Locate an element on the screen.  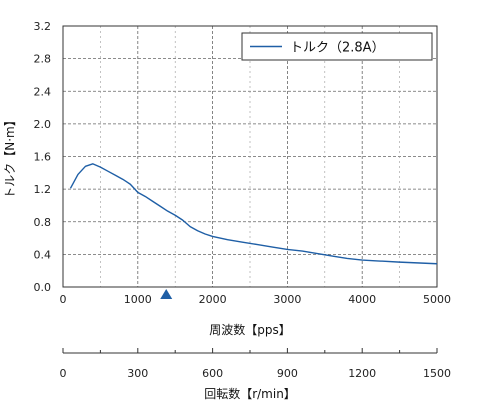
x2-axis: 0 300 600 900 1200 1500 is located at coordinates (255, 364).